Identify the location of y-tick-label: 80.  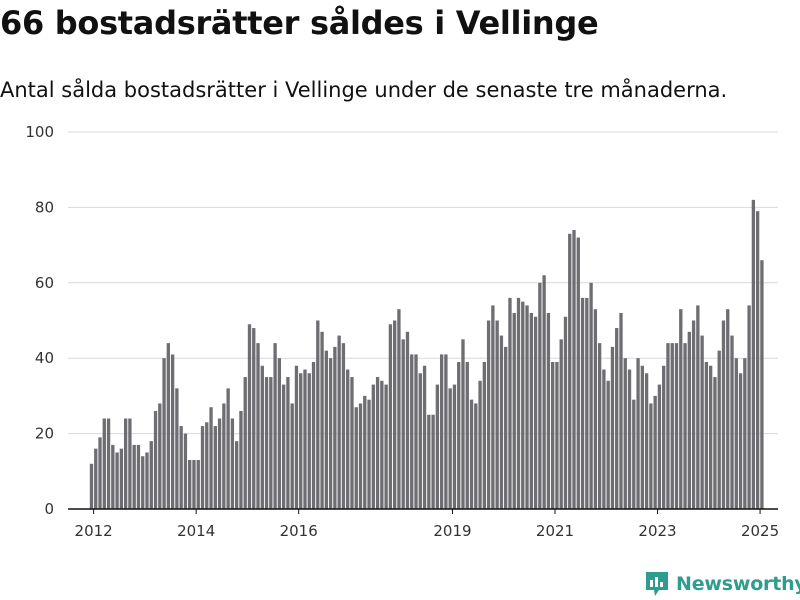
(44, 207).